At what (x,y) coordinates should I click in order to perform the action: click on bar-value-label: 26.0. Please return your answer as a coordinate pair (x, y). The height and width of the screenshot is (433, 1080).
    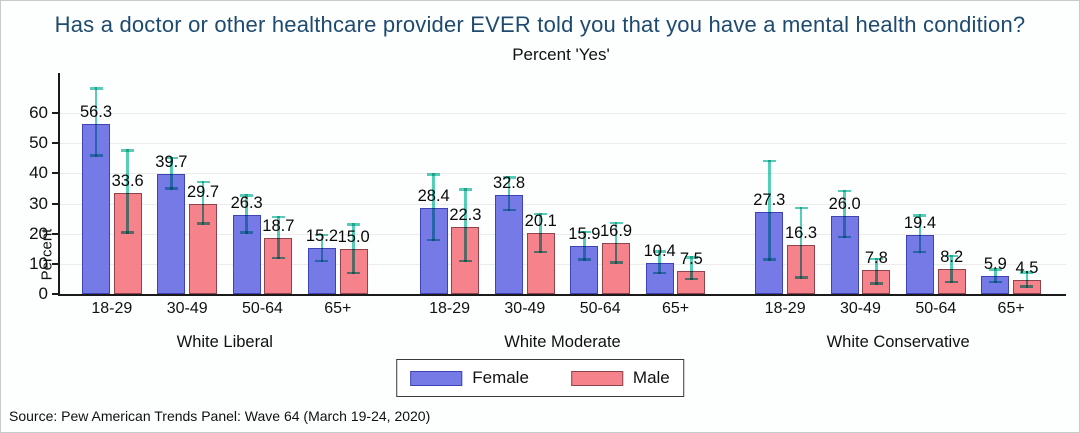
    Looking at the image, I should click on (844, 203).